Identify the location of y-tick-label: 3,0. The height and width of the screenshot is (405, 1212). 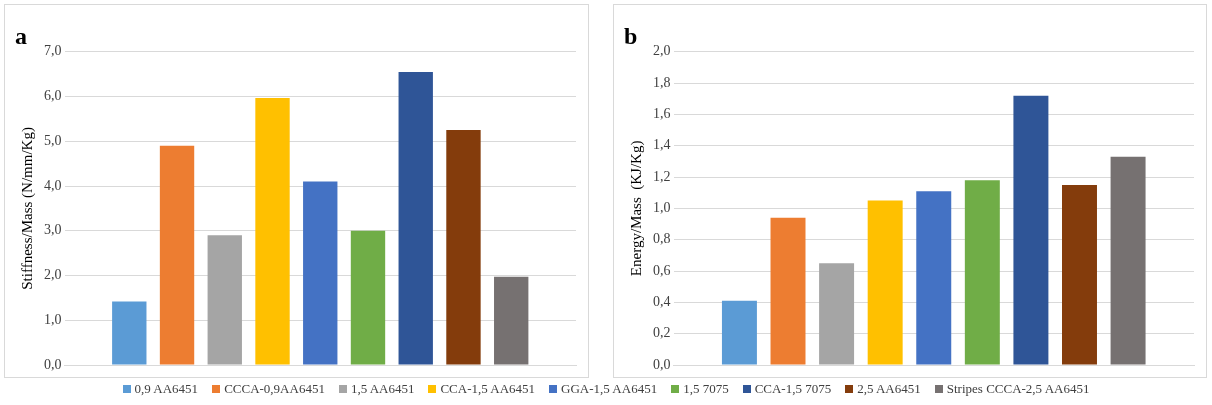
(53, 230).